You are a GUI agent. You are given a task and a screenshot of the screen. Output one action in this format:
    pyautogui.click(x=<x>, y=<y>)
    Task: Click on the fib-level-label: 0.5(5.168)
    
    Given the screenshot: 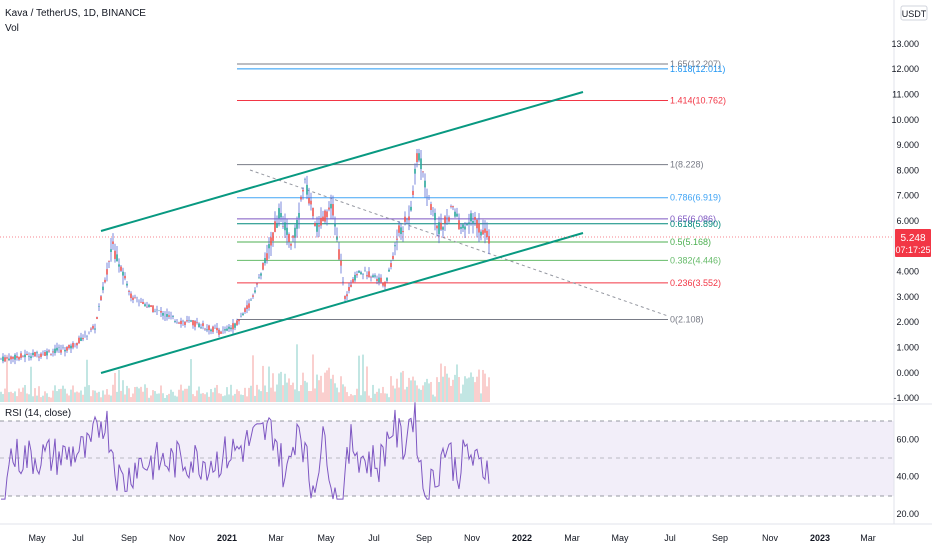 What is the action you would take?
    pyautogui.click(x=690, y=242)
    